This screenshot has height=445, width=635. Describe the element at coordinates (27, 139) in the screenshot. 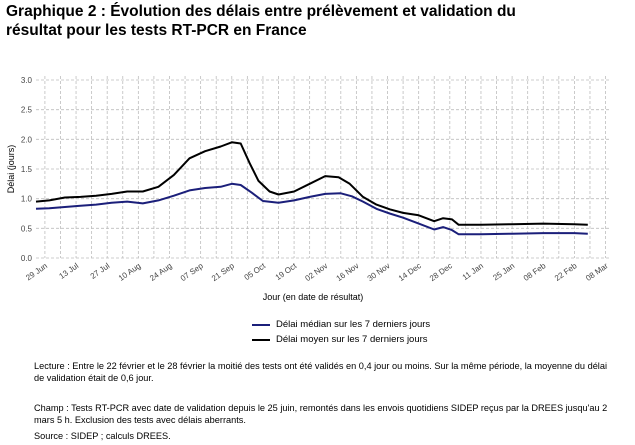

I see `y-tick-label: 2.0` at that location.